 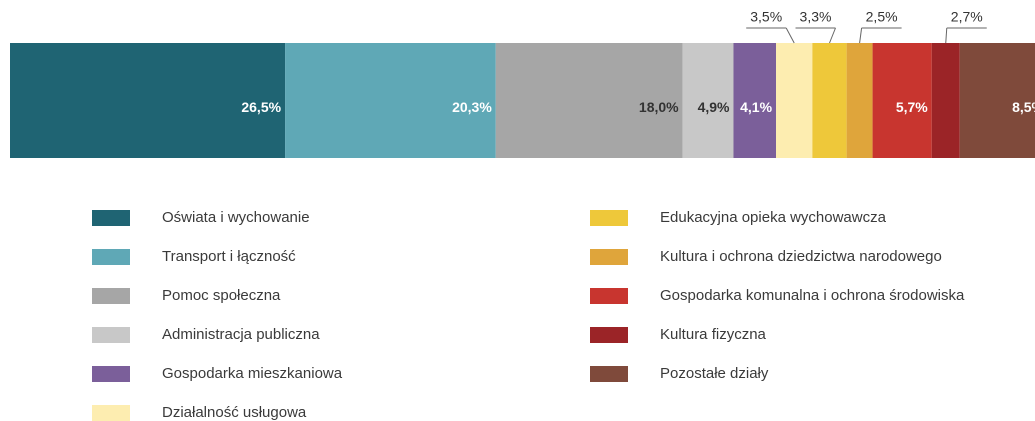 I want to click on legend-label: Gospodarka mieszkaniowa, so click(x=252, y=373).